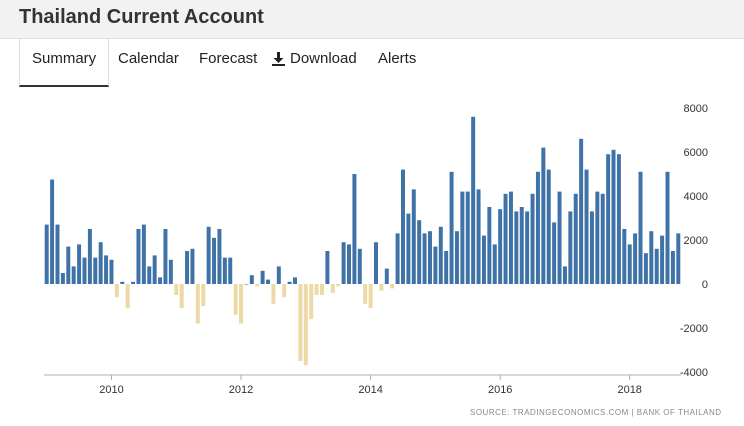 Image resolution: width=744 pixels, height=426 pixels. Describe the element at coordinates (705, 285) in the screenshot. I see `y-tick-label: 0` at that location.